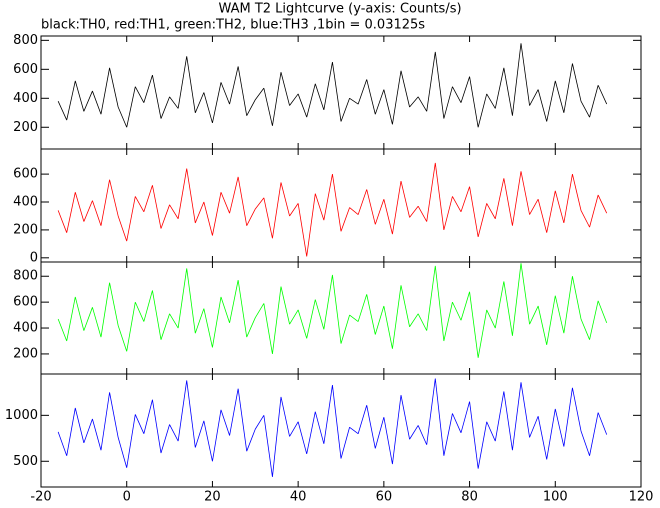  Describe the element at coordinates (469, 497) in the screenshot. I see `x-tick-label: 80` at that location.